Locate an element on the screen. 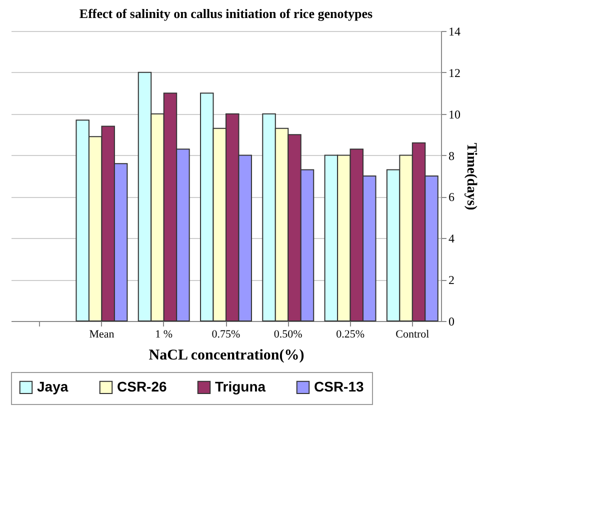 The height and width of the screenshot is (522, 608). y-tick-label: 0 is located at coordinates (451, 321).